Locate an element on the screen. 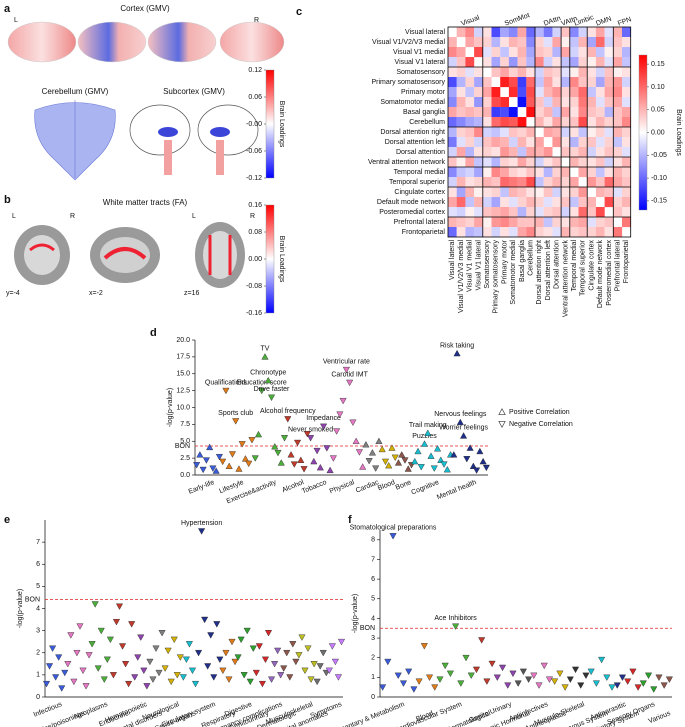 The image size is (685, 727). colorbar-label: Brain Loadings is located at coordinates (281, 259).